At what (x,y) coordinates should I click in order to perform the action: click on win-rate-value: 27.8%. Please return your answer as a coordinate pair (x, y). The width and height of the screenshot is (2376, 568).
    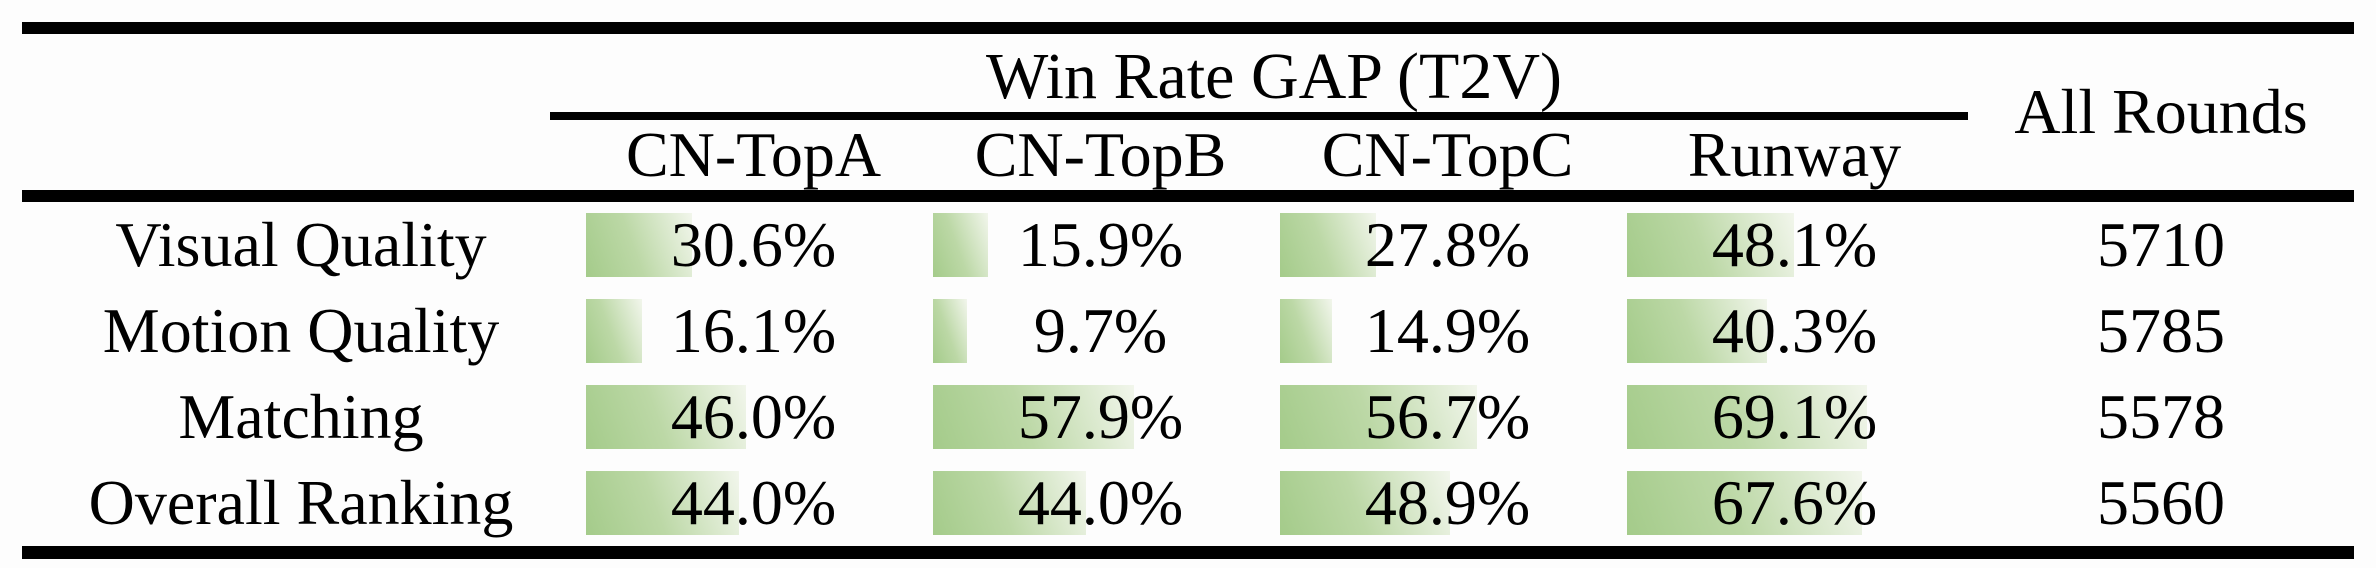
    Looking at the image, I should click on (1447, 244).